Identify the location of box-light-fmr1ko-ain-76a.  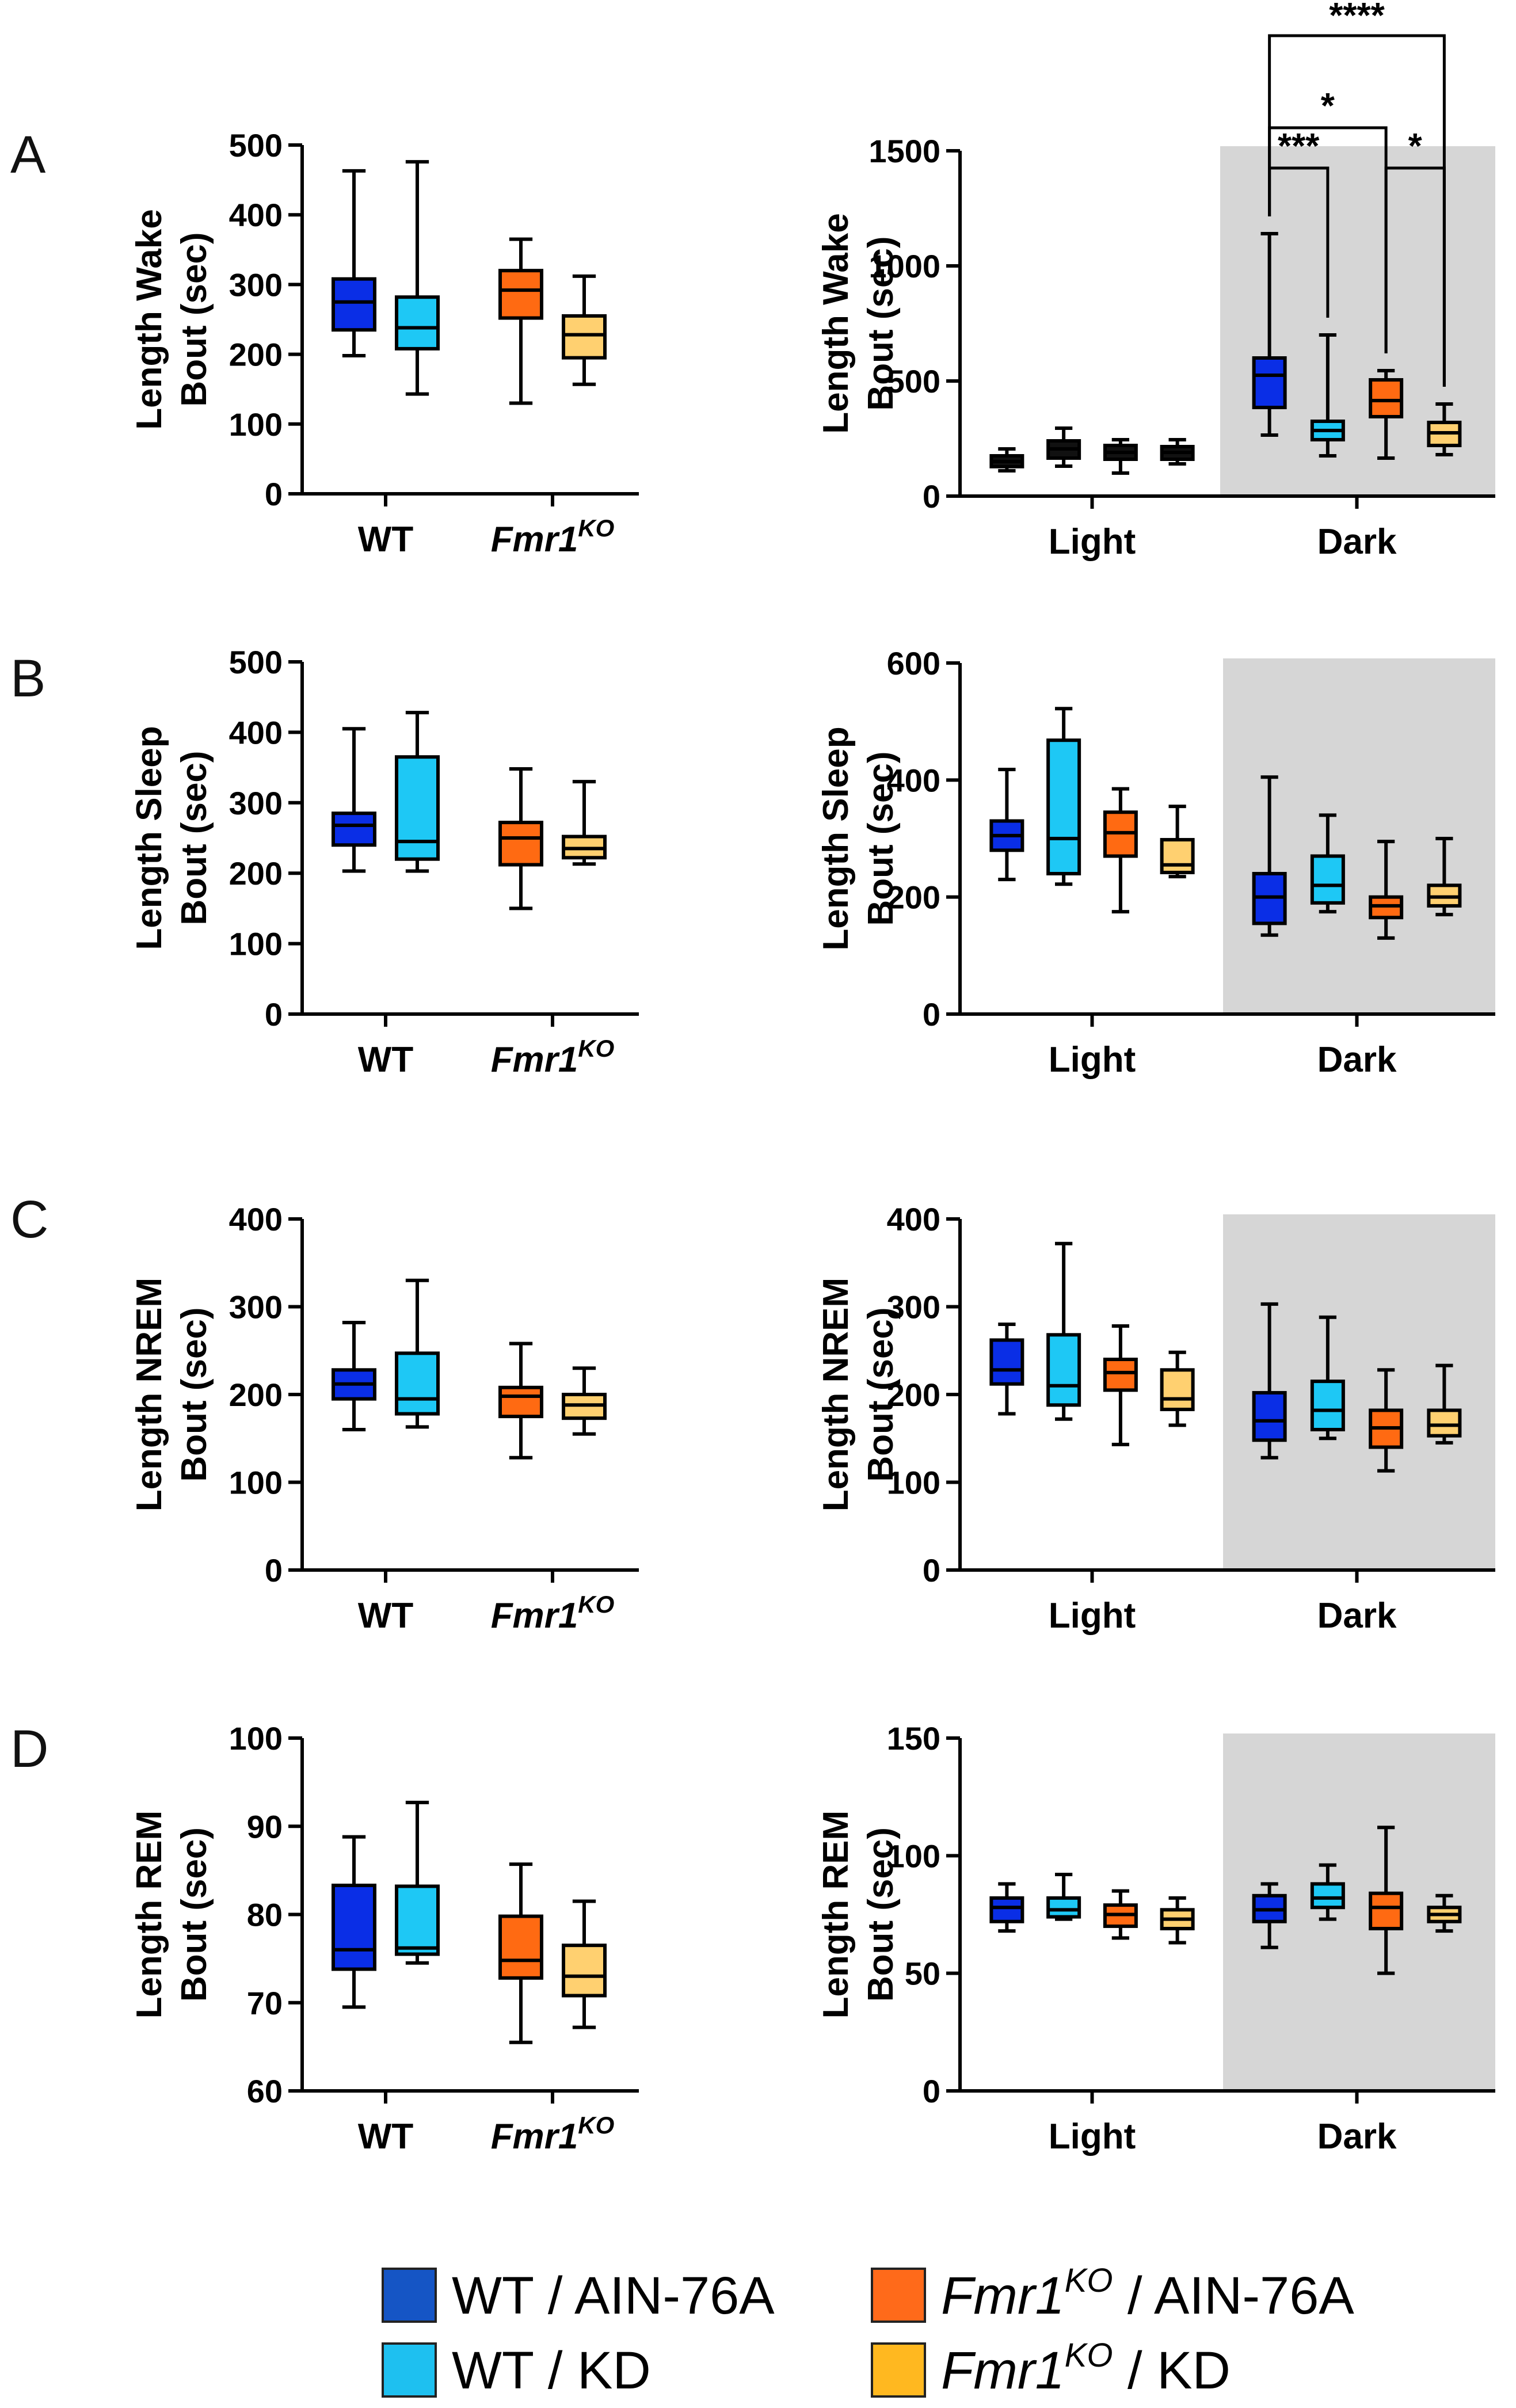
(1121, 1385).